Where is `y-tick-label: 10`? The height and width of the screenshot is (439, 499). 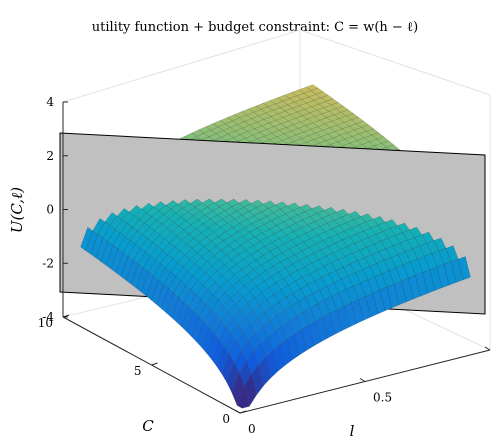
y-tick-label: 10 is located at coordinates (45, 323).